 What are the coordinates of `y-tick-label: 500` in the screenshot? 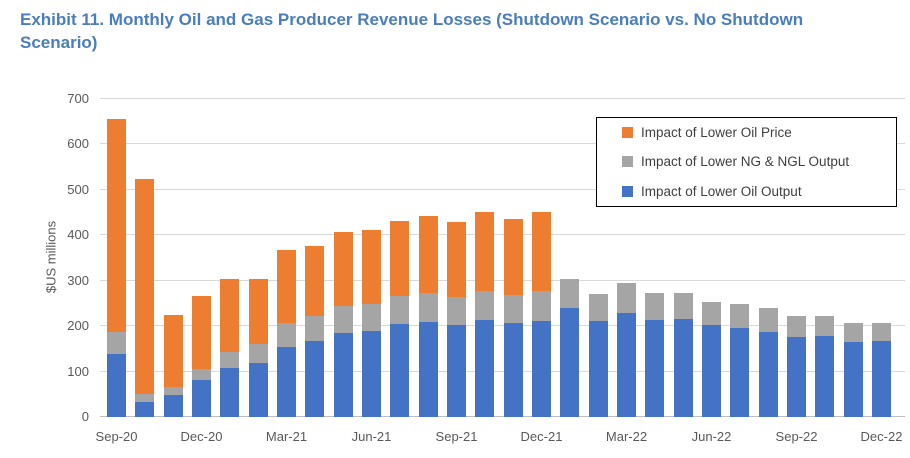 It's located at (78, 189).